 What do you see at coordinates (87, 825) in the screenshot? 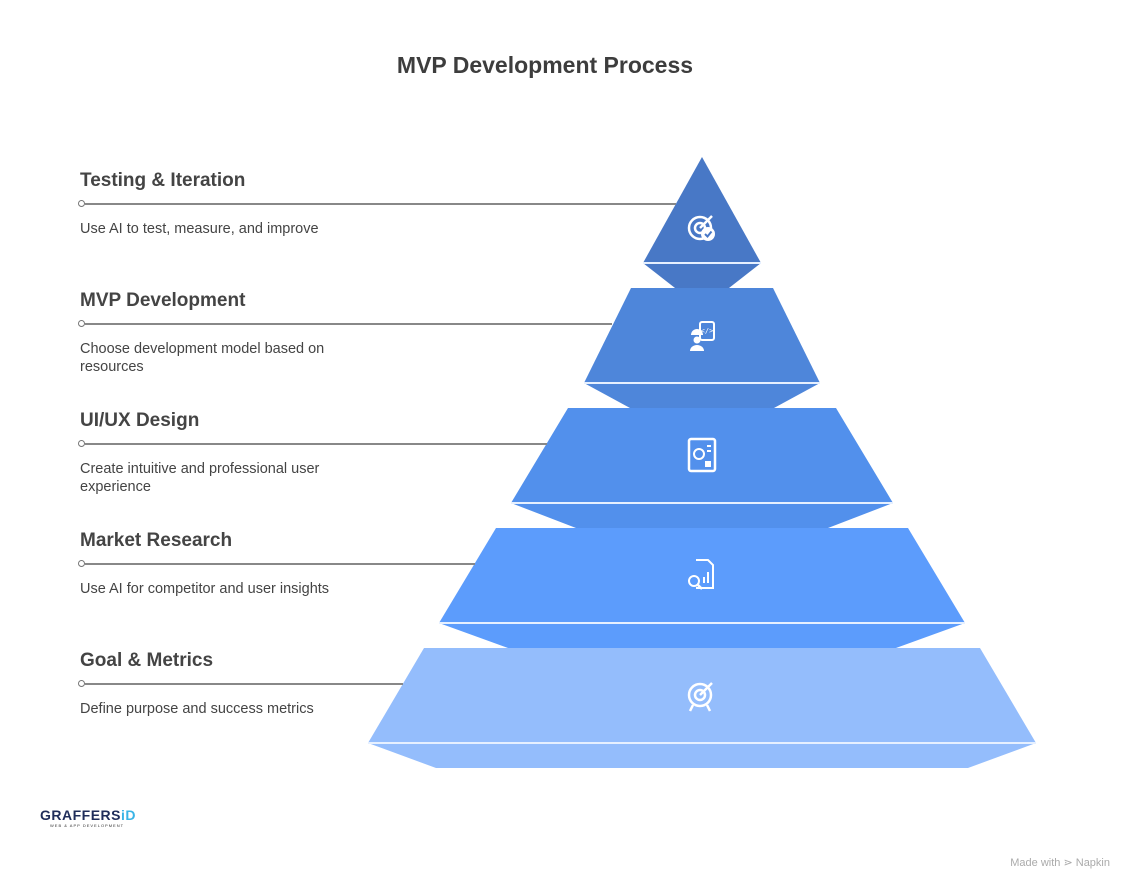
I see `logo-tagline: WEB & APP DEVELOPMENT` at bounding box center [87, 825].